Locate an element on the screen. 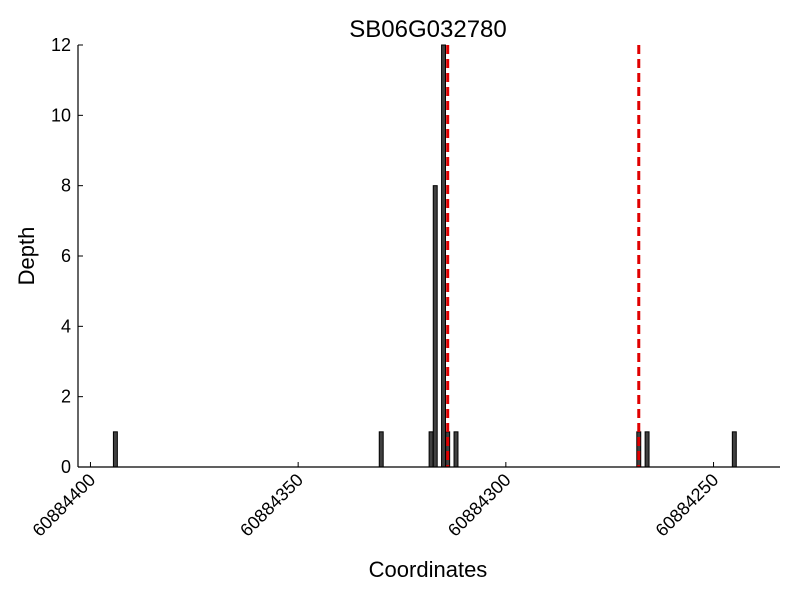  y-axis-label: Depth is located at coordinates (26, 256).